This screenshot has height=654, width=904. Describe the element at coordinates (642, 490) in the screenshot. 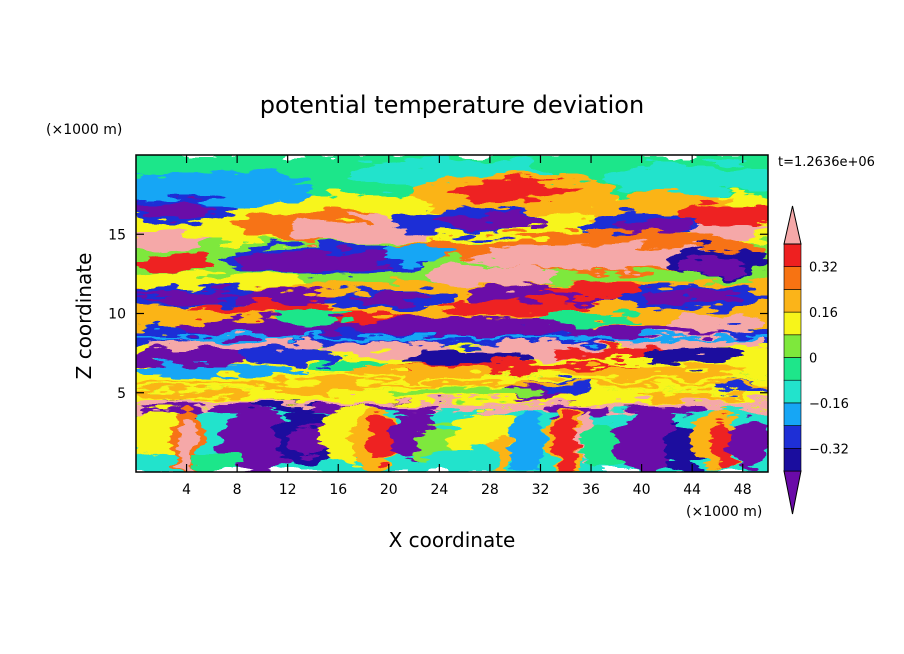

I see `x-tick-label: 40` at that location.